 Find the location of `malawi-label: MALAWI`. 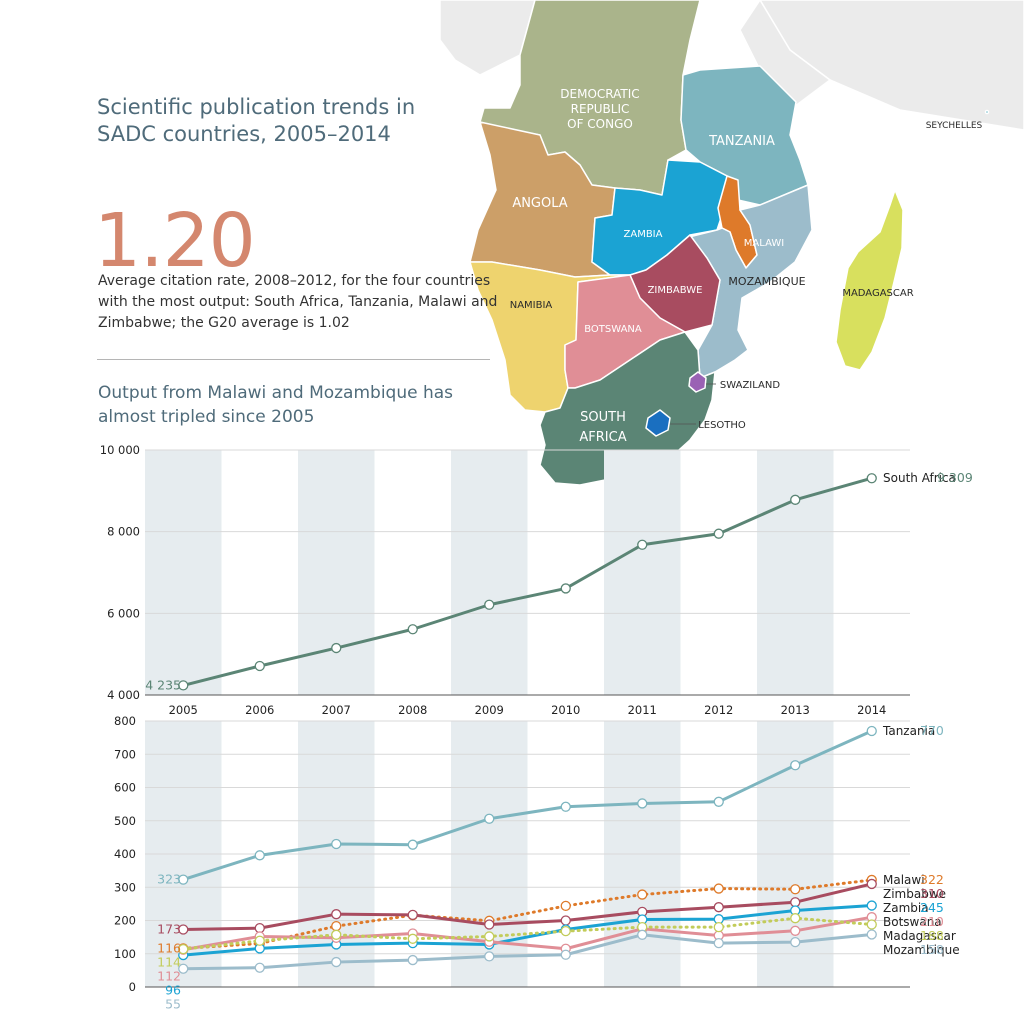

malawi-label: MALAWI is located at coordinates (764, 243).